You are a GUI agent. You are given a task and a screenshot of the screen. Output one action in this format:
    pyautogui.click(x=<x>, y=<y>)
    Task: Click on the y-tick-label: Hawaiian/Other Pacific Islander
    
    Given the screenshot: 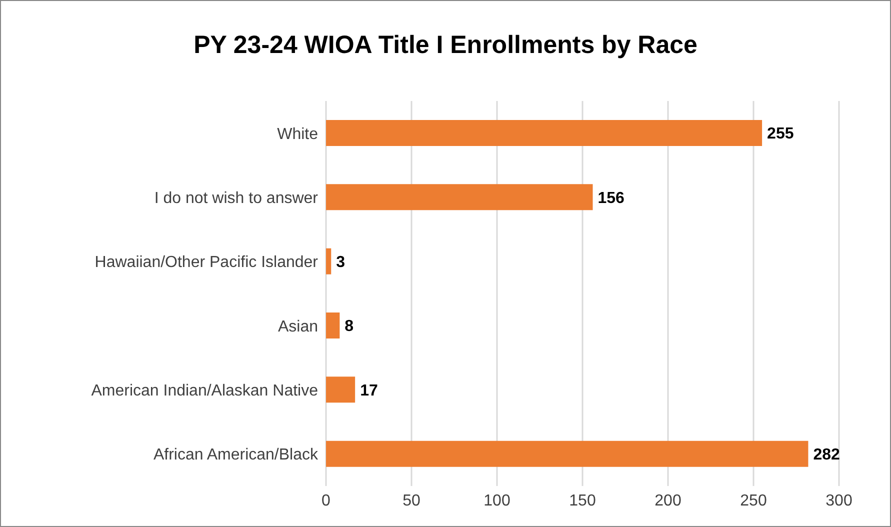 What is the action you would take?
    pyautogui.click(x=206, y=263)
    